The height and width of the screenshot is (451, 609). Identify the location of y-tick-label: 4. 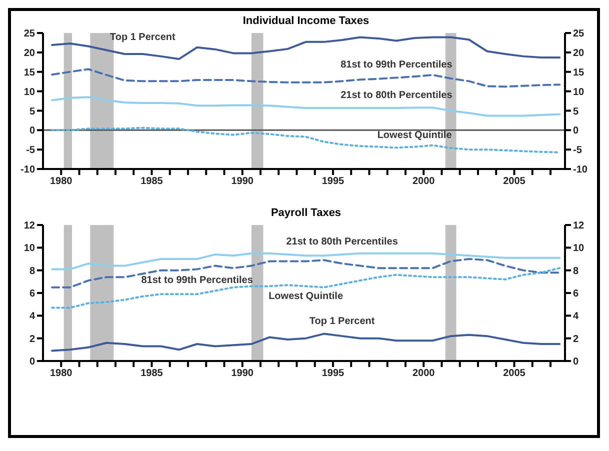
(32, 316).